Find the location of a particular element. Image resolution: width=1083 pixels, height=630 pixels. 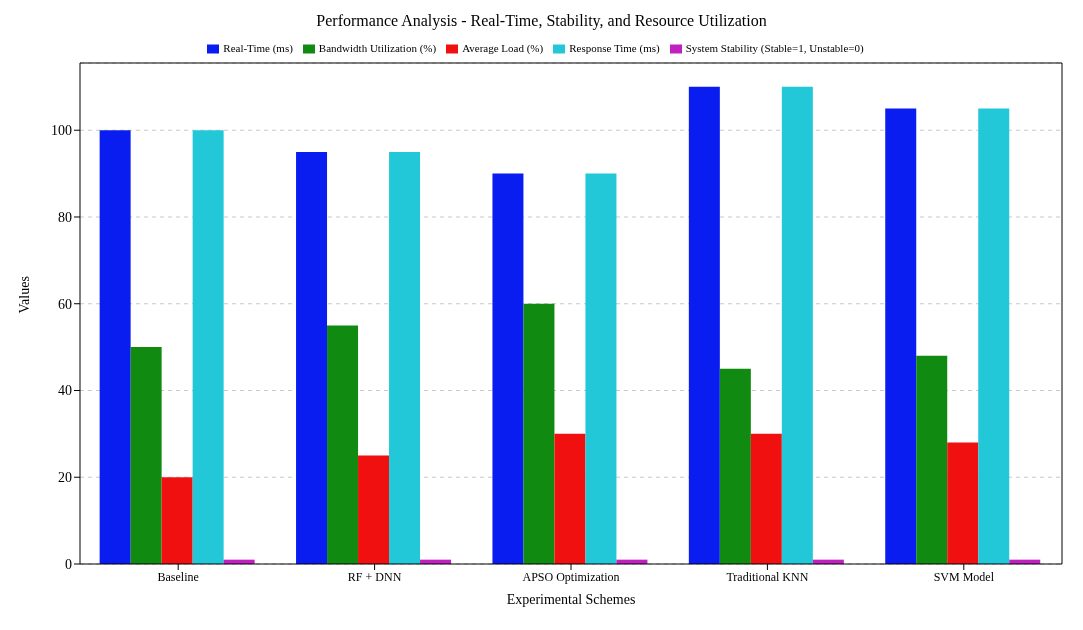

legend-label: System Stability (Stable=1, Unstable=0) is located at coordinates (774, 48).